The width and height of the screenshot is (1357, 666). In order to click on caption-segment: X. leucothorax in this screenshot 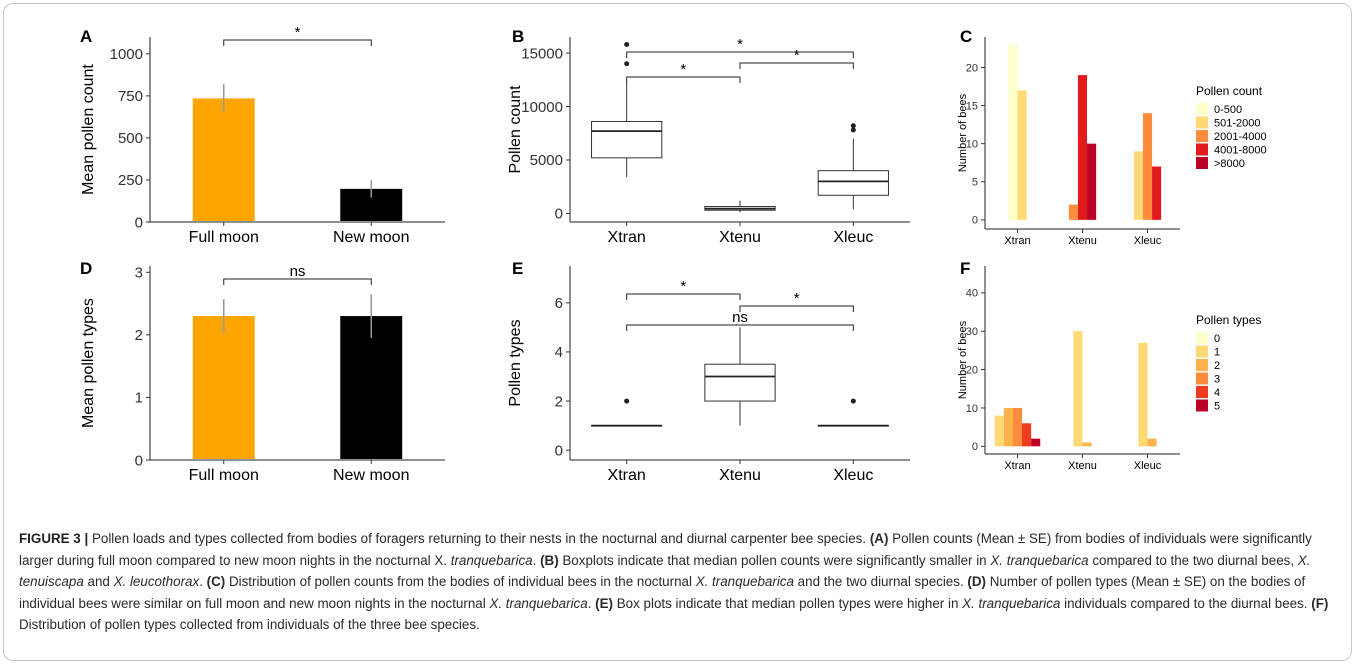, I will do `click(156, 581)`.